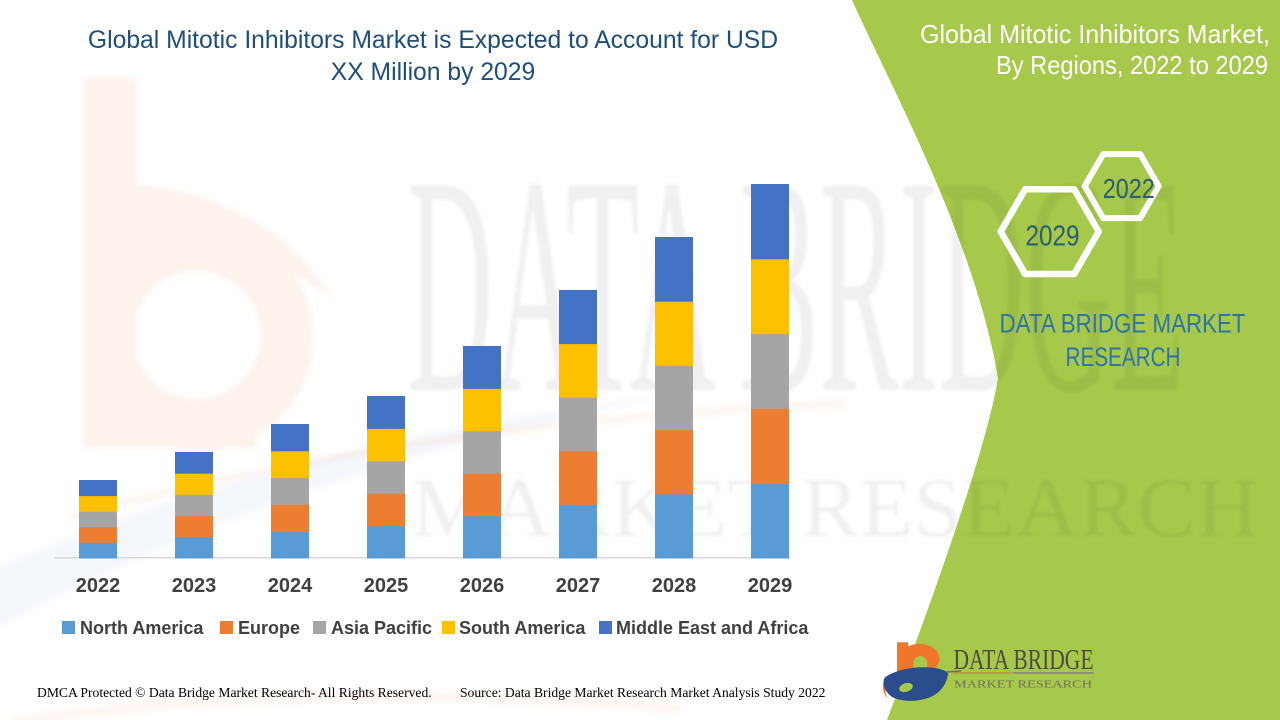  I want to click on svg-text: RESEARCH, so click(1123, 357).